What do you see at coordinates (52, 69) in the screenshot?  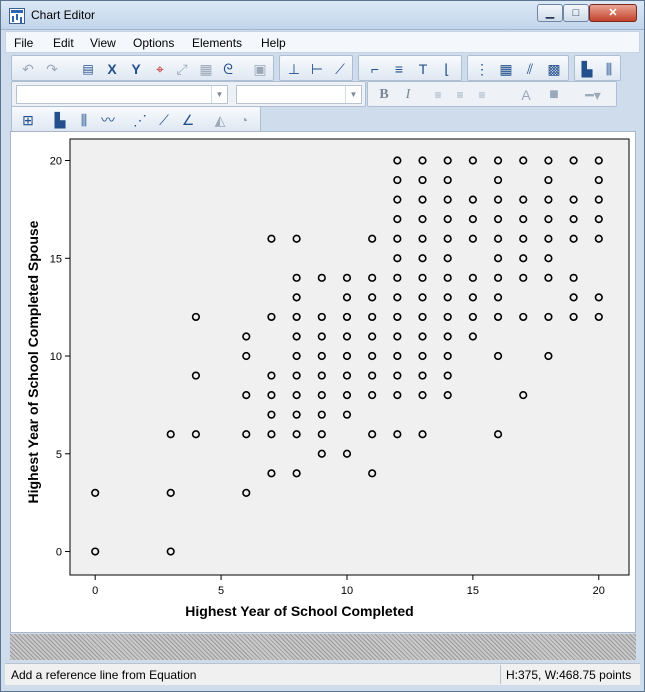 I see `redo-icon: ↷` at bounding box center [52, 69].